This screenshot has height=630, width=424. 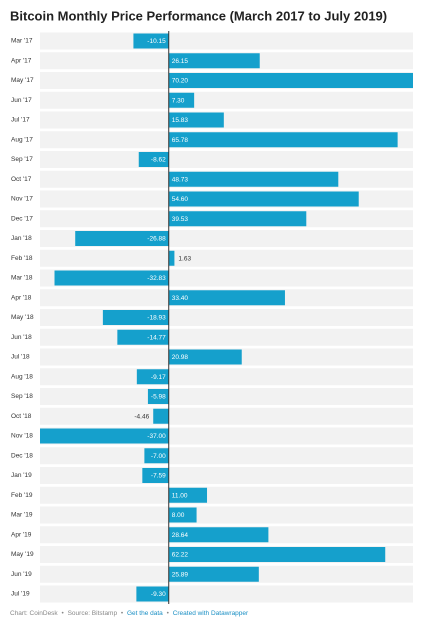 What do you see at coordinates (180, 357) in the screenshot?
I see `value-label: 20.98` at bounding box center [180, 357].